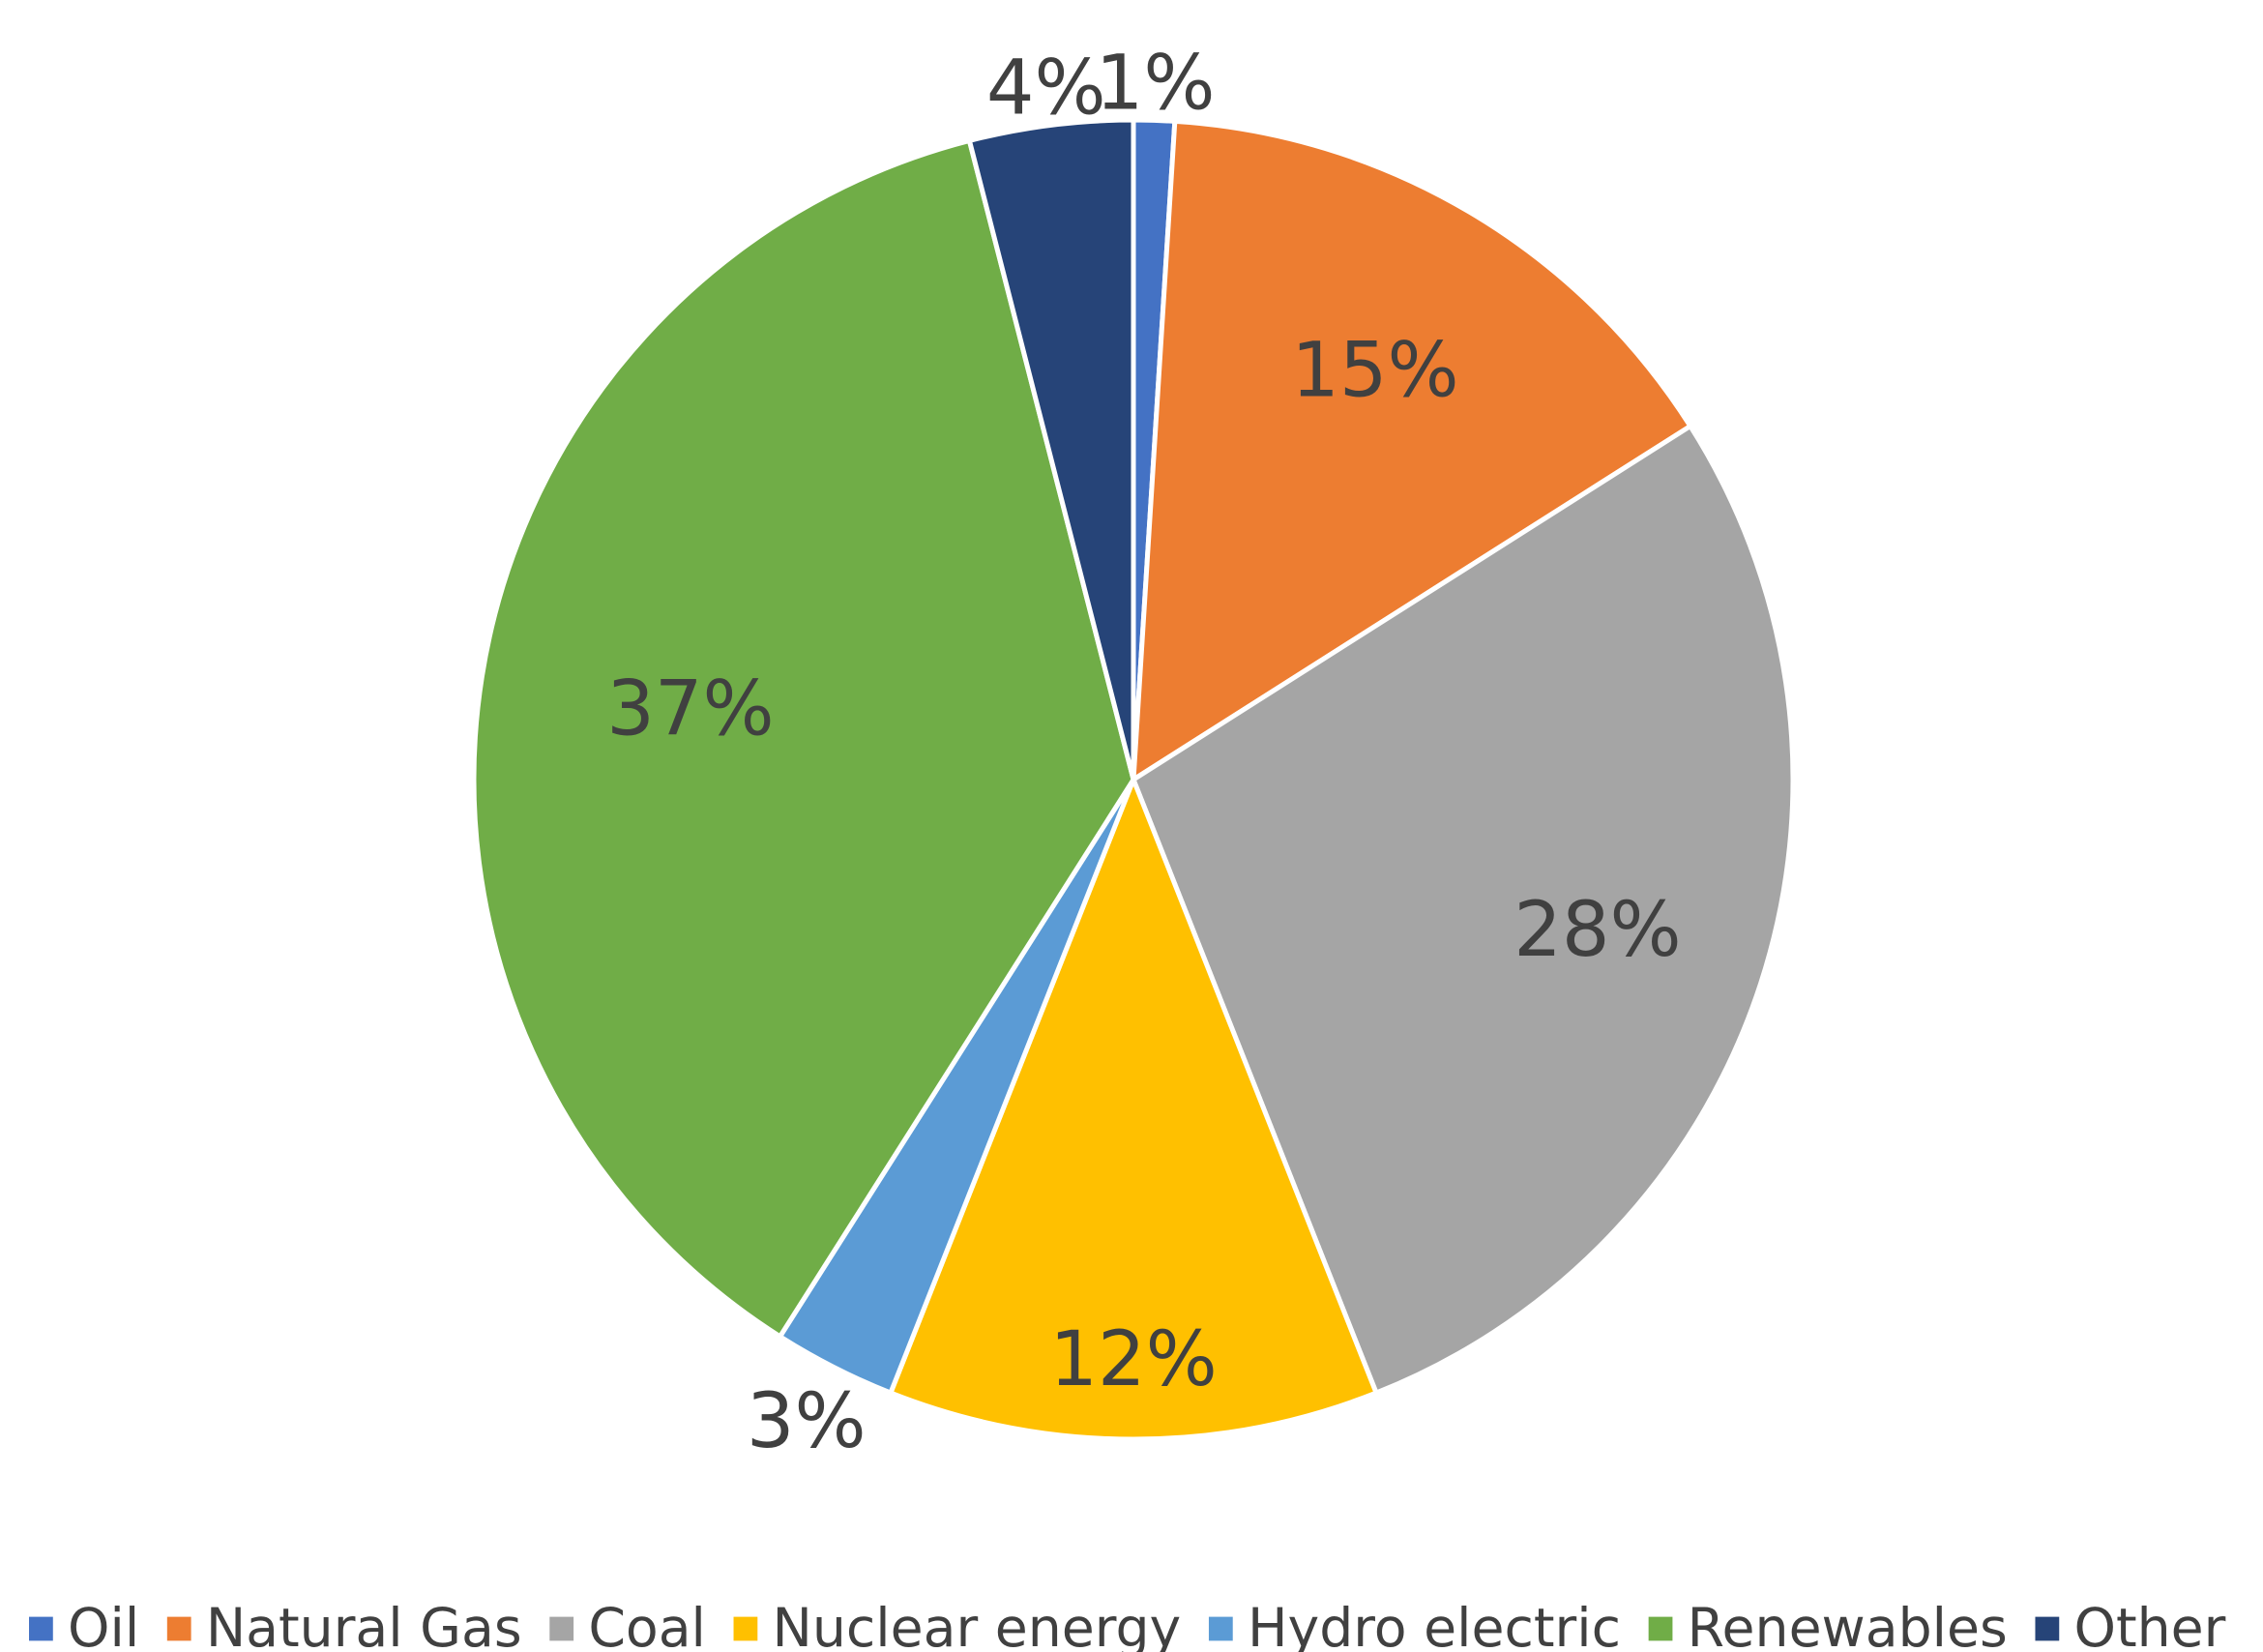  I want to click on legend-item-other: Other, so click(2130, 1625).